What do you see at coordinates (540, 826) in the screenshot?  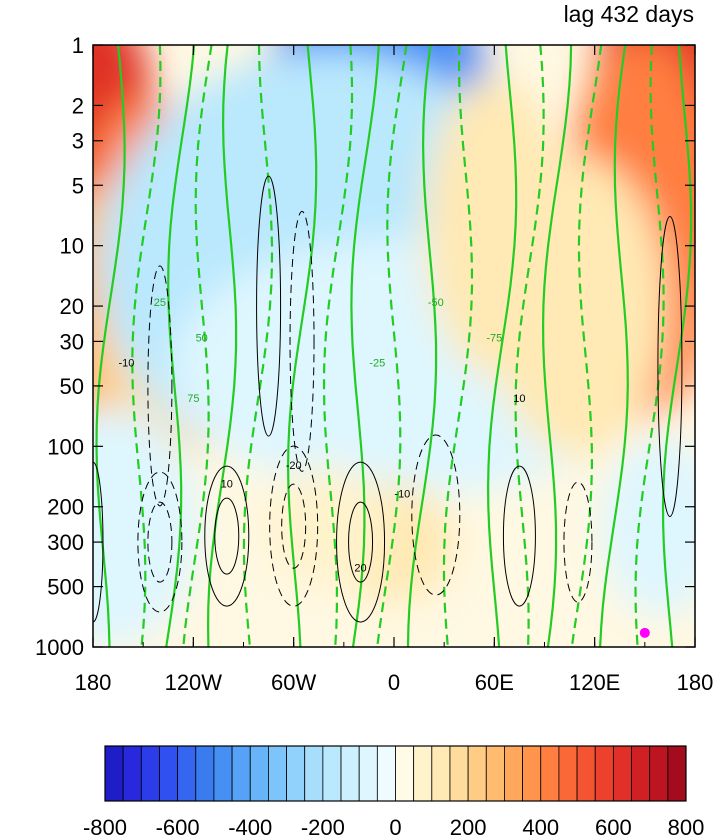 I see `colorbar-label: 400` at bounding box center [540, 826].